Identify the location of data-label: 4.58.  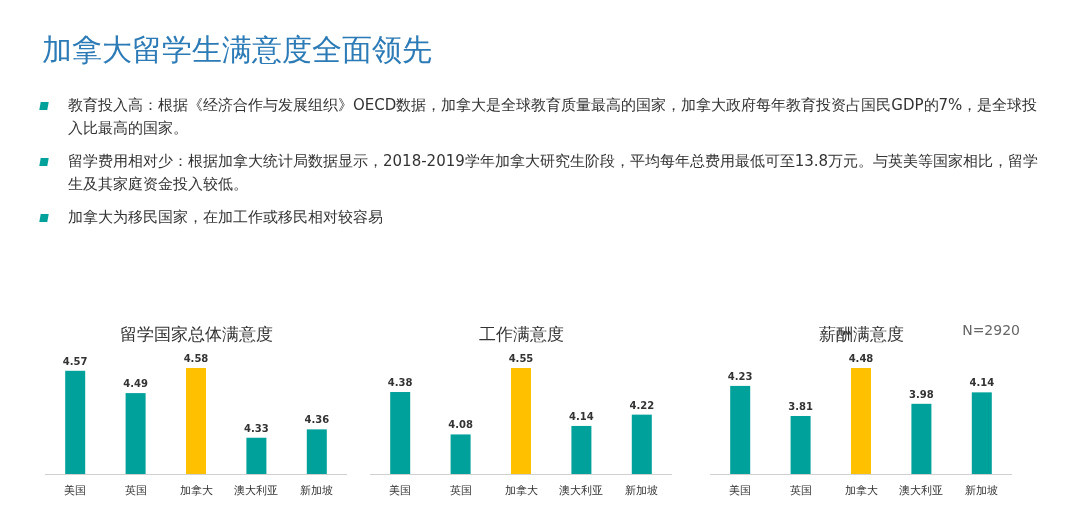
(196, 358).